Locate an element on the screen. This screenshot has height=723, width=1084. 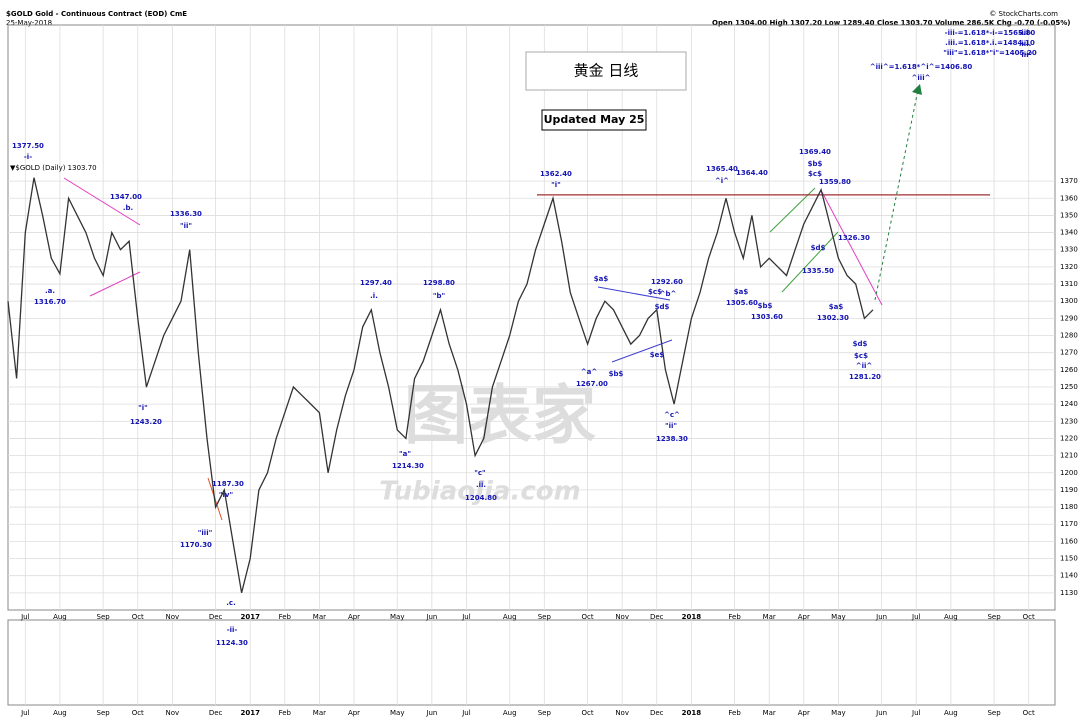
subtitle: Updated May 25 is located at coordinates (594, 119).